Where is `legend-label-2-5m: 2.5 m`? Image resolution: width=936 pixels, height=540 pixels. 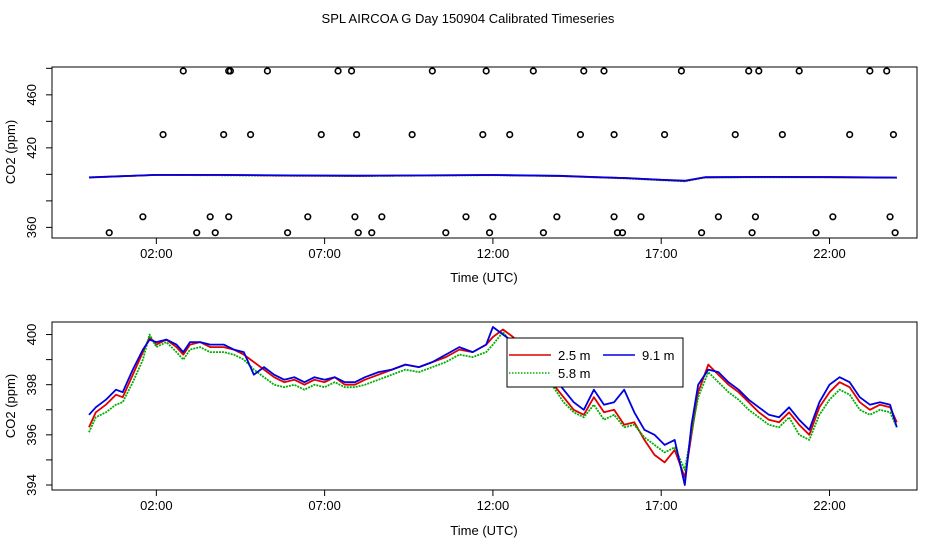 legend-label-2-5m: 2.5 m is located at coordinates (574, 355).